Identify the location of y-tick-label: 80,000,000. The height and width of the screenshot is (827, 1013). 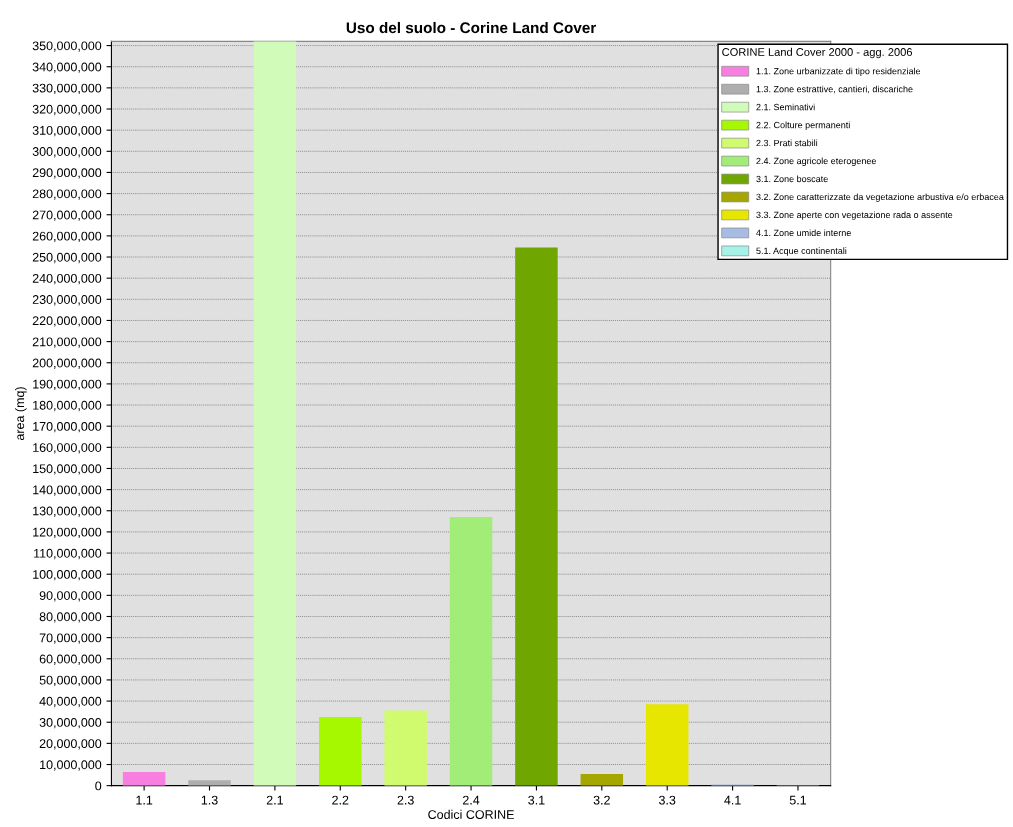
(70, 617).